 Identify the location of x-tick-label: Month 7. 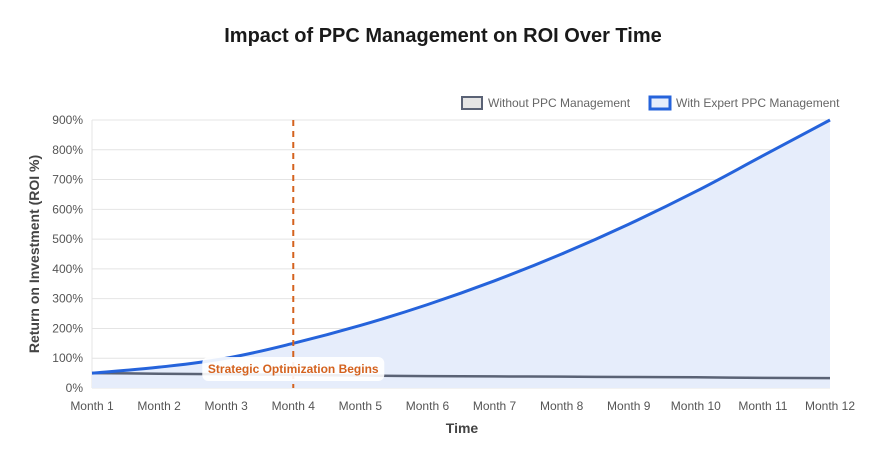
(495, 406).